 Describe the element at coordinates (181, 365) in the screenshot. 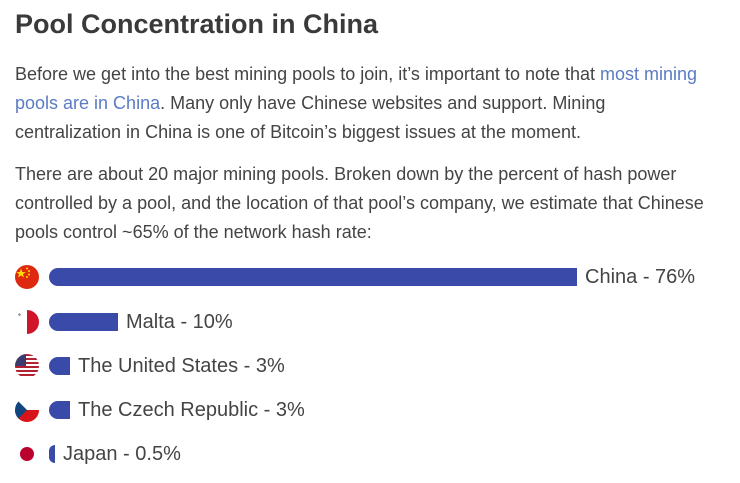

I see `chart-label-united-states: The United States - 3%` at that location.